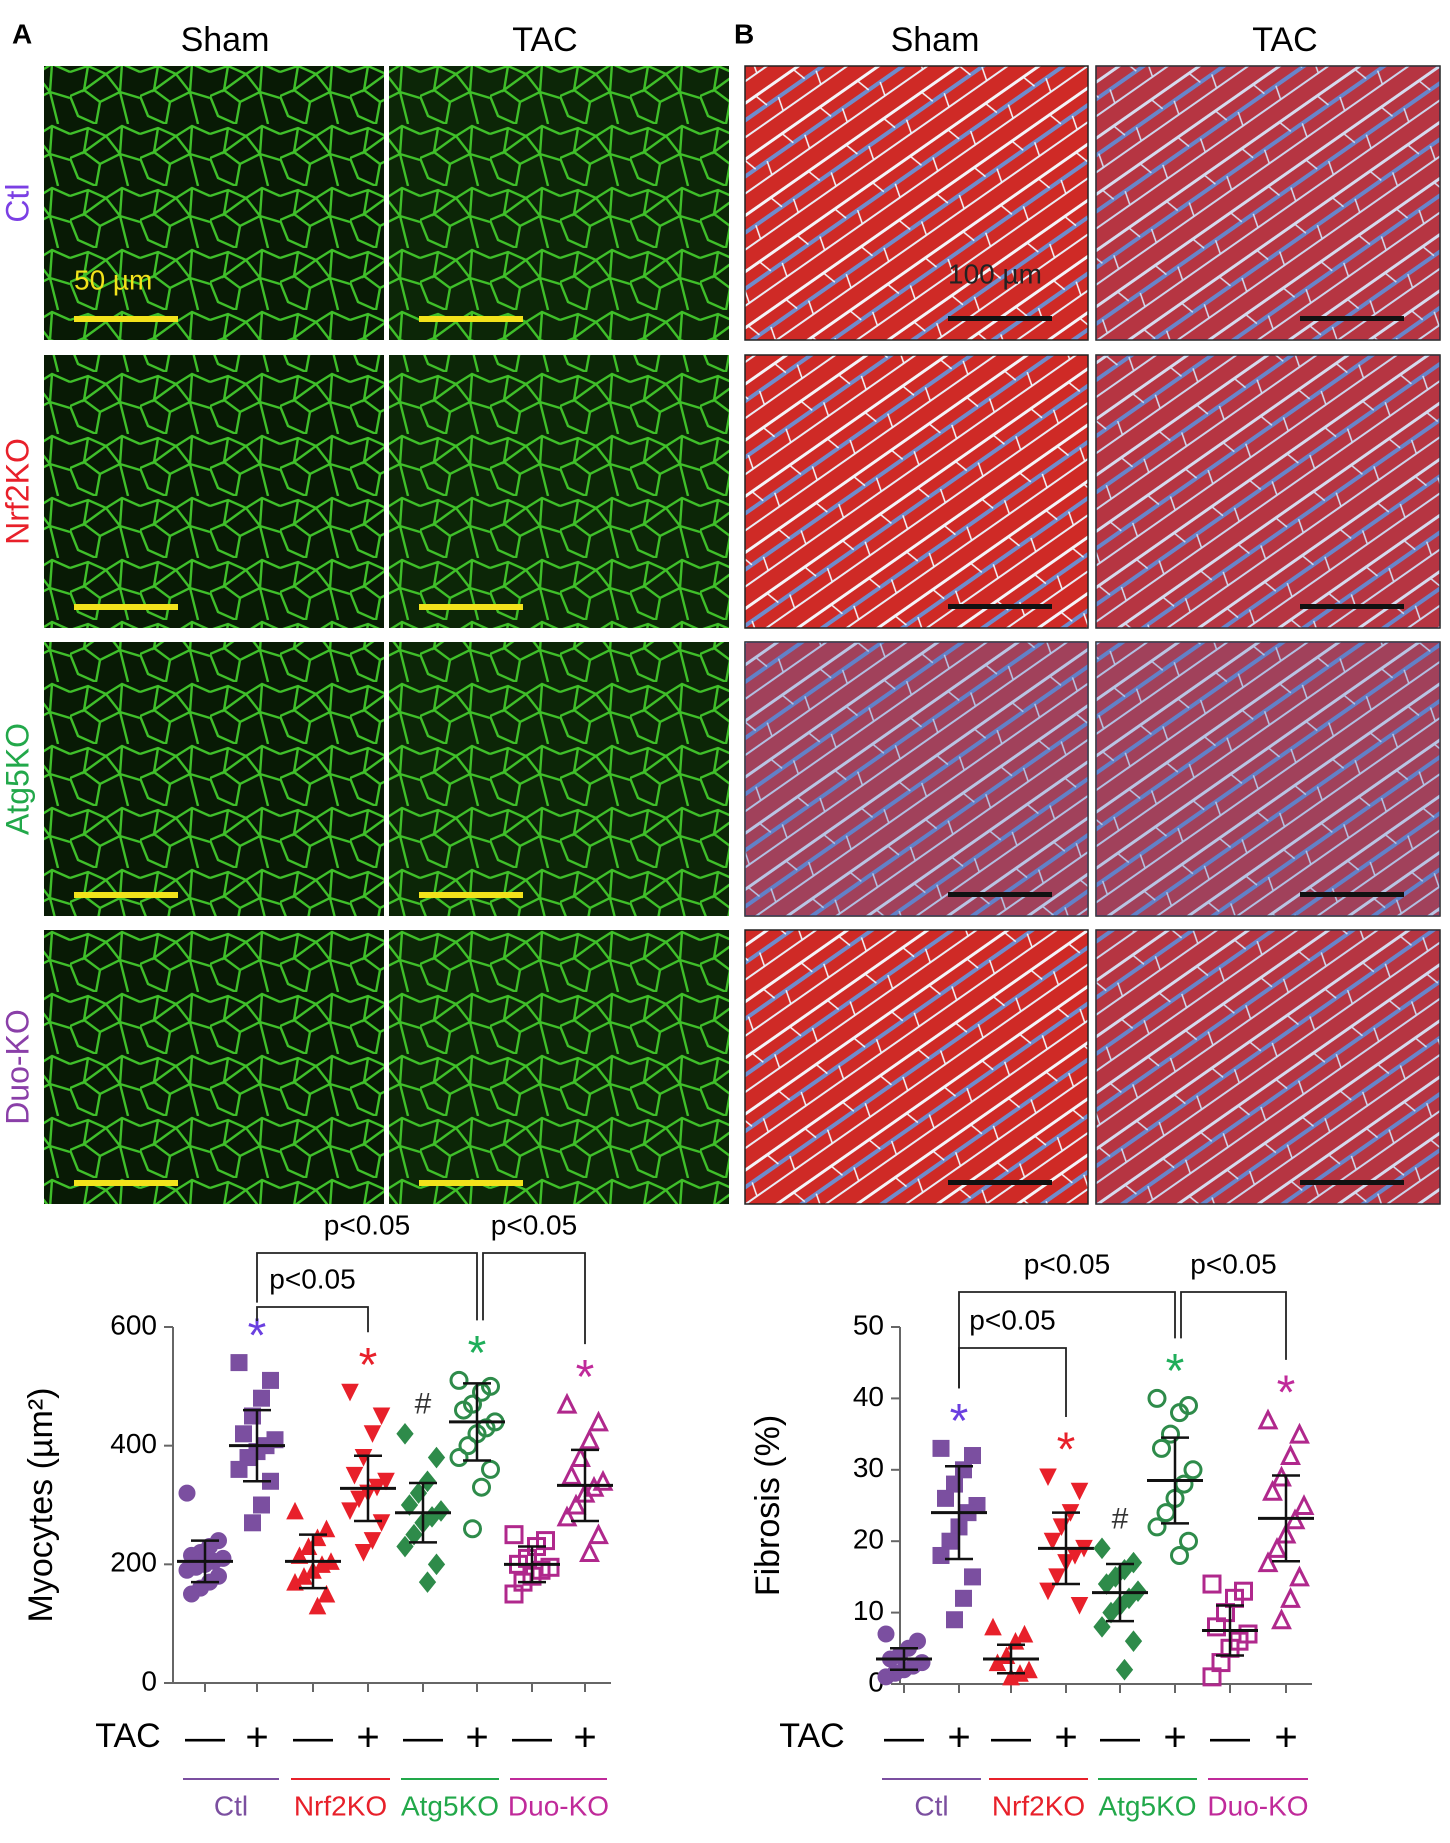  Describe the element at coordinates (17, 779) in the screenshot. I see `row-label: Atg5KO` at that location.